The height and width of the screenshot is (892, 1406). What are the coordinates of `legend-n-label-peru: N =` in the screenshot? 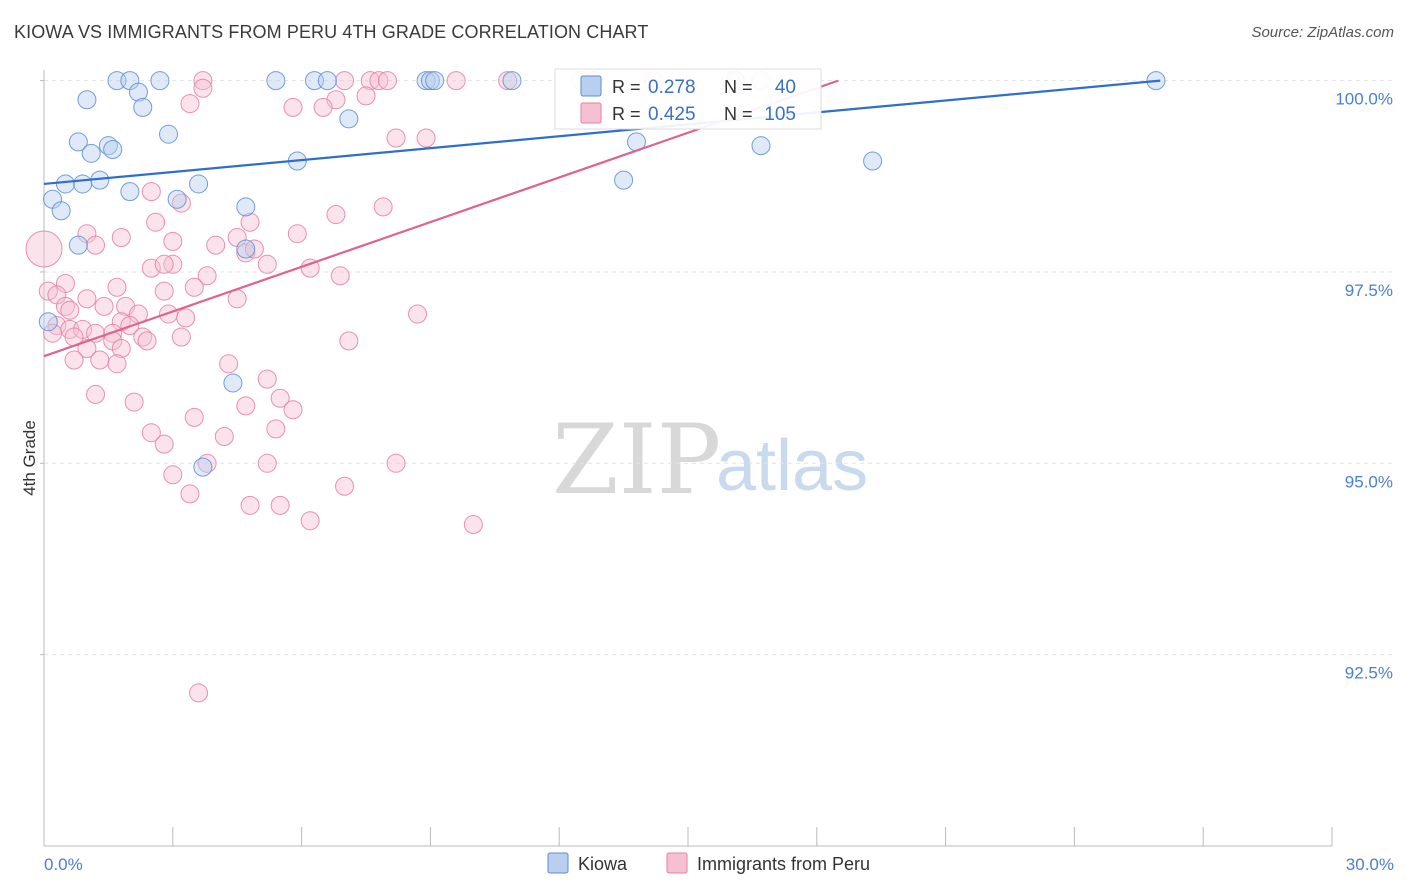 It's located at (738, 114).